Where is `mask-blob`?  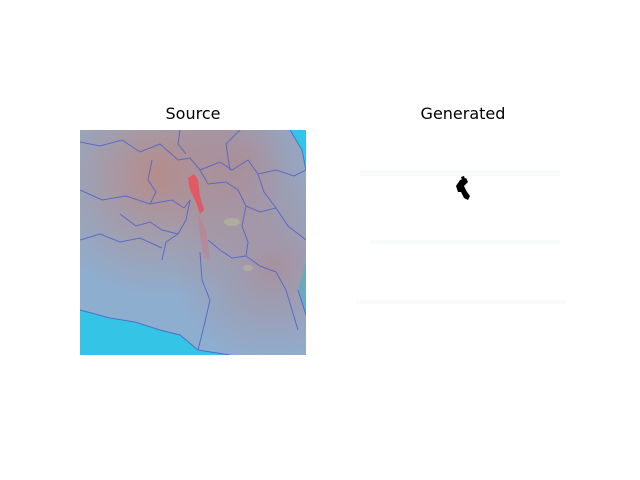 mask-blob is located at coordinates (463, 189).